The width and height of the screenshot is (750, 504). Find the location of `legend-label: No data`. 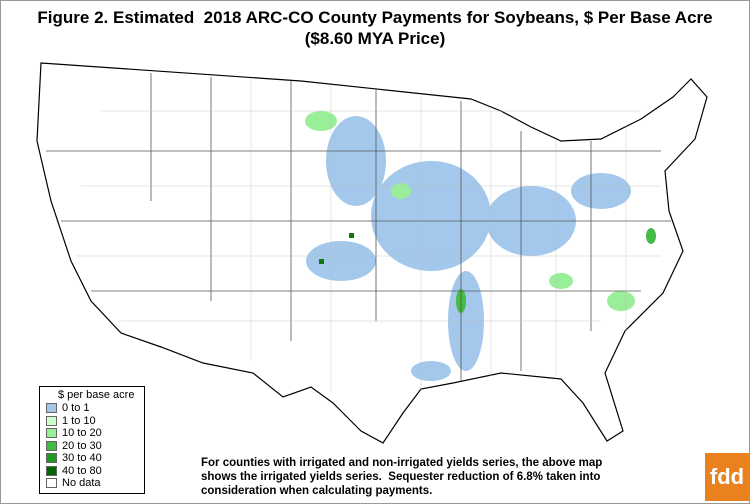

legend-label: No data is located at coordinates (81, 483).